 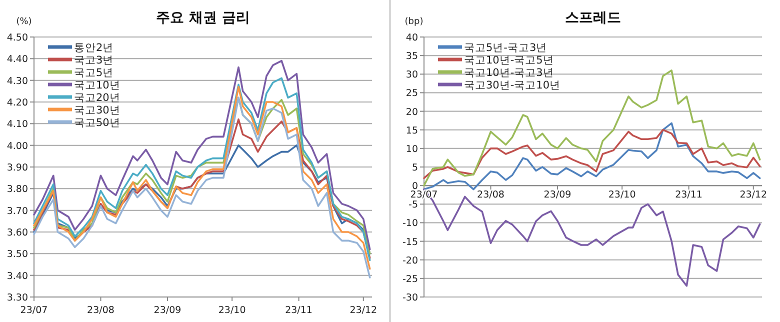 What do you see at coordinates (17, 298) in the screenshot?
I see `y-tick-label: 3.30` at bounding box center [17, 298].